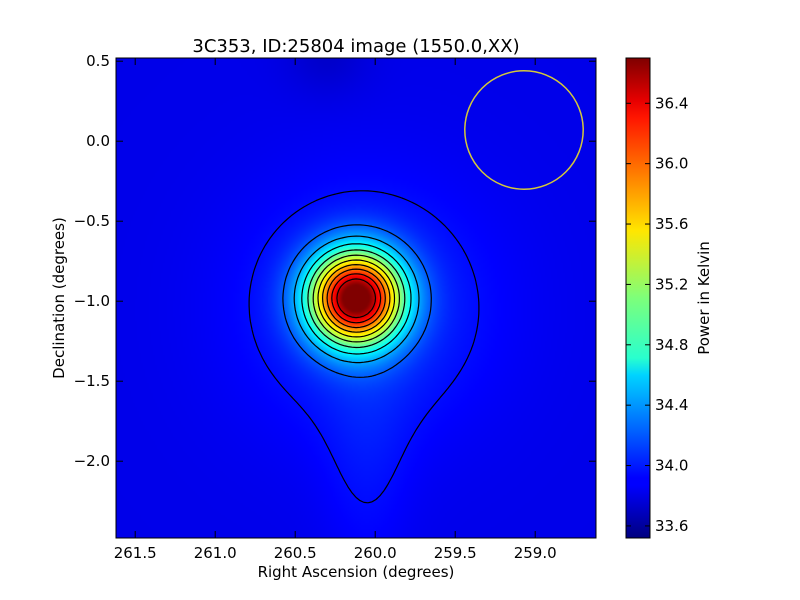 The height and width of the screenshot is (600, 800). Describe the element at coordinates (295, 553) in the screenshot. I see `x-tick-label: 260.5` at that location.